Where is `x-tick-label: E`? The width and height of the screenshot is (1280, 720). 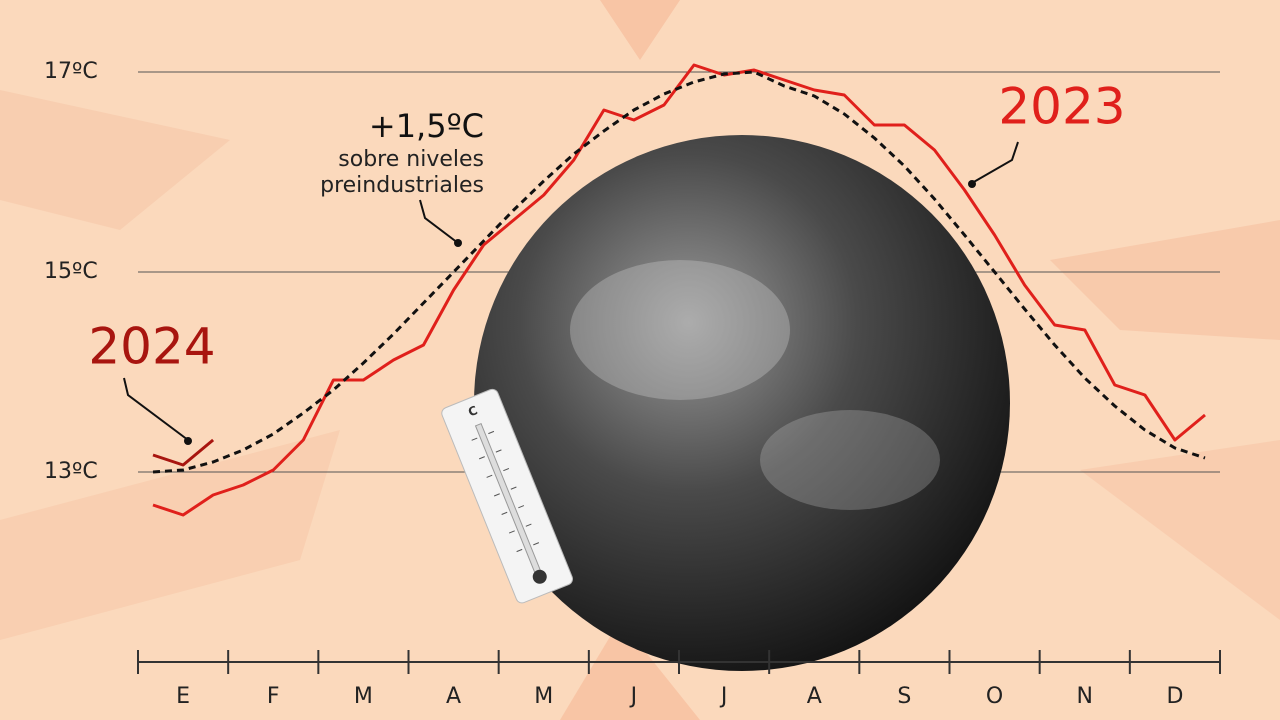
x-tick-label: E is located at coordinates (183, 696).